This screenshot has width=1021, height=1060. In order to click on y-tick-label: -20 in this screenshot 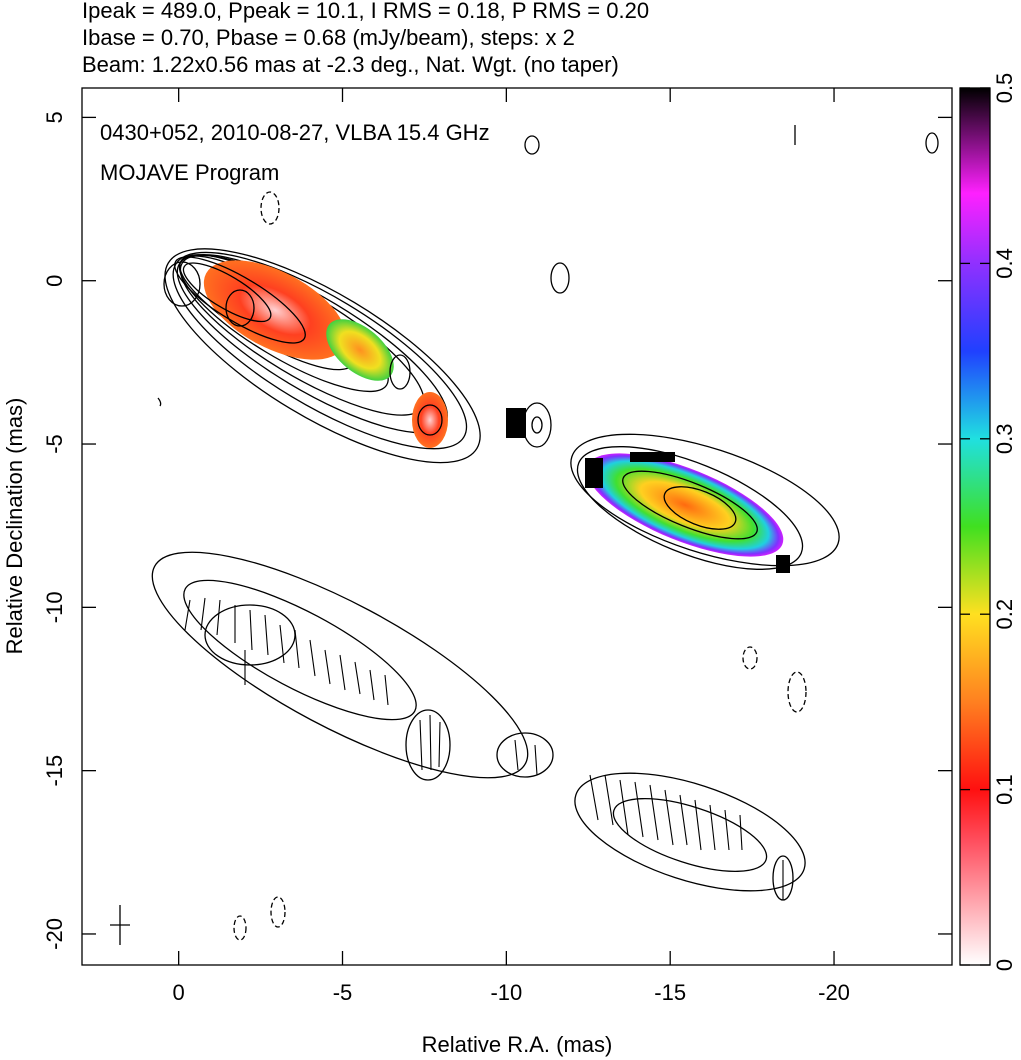, I will do `click(54, 934)`.